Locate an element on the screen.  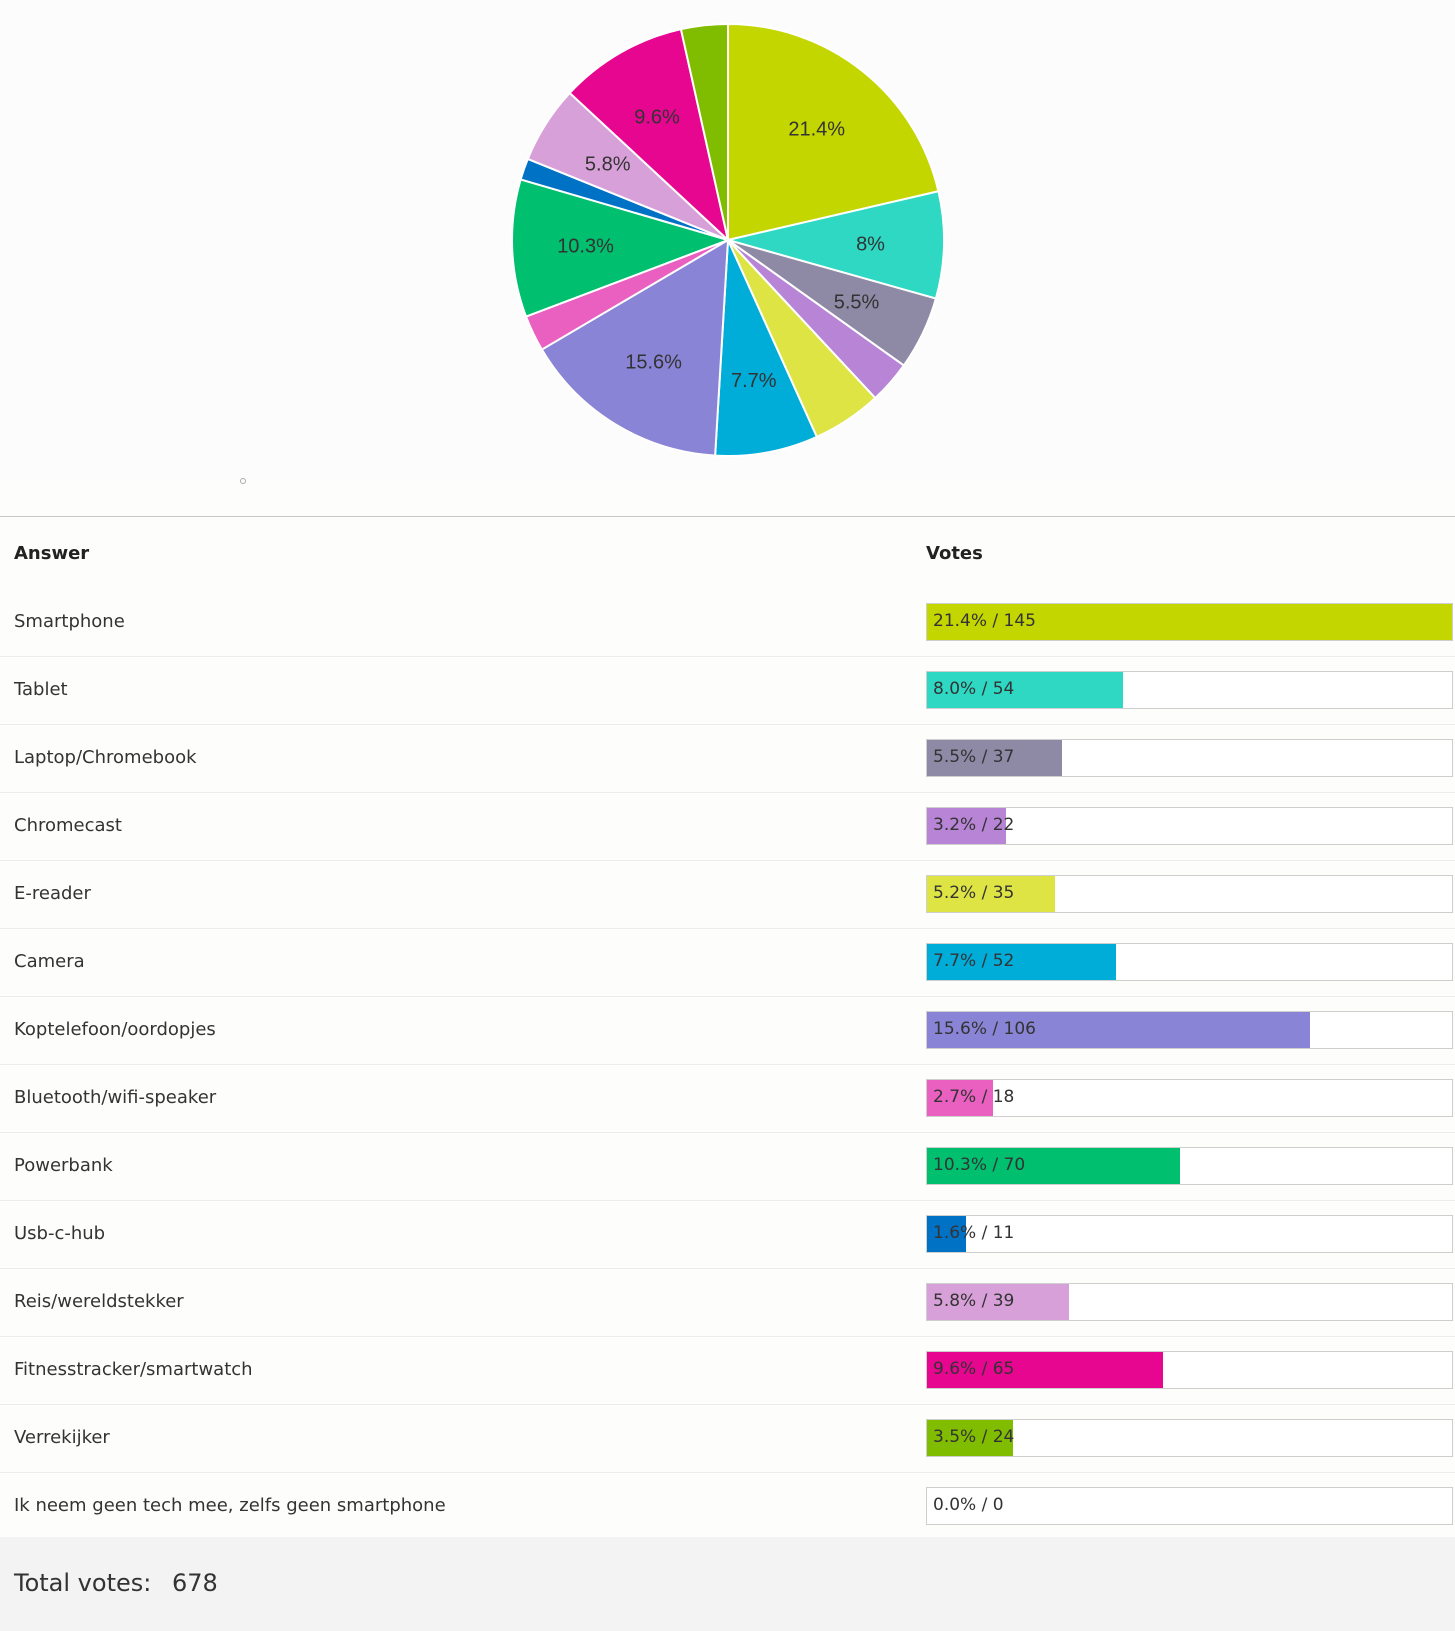
vote-bar-text: 5.8% / 39 is located at coordinates (974, 1301).